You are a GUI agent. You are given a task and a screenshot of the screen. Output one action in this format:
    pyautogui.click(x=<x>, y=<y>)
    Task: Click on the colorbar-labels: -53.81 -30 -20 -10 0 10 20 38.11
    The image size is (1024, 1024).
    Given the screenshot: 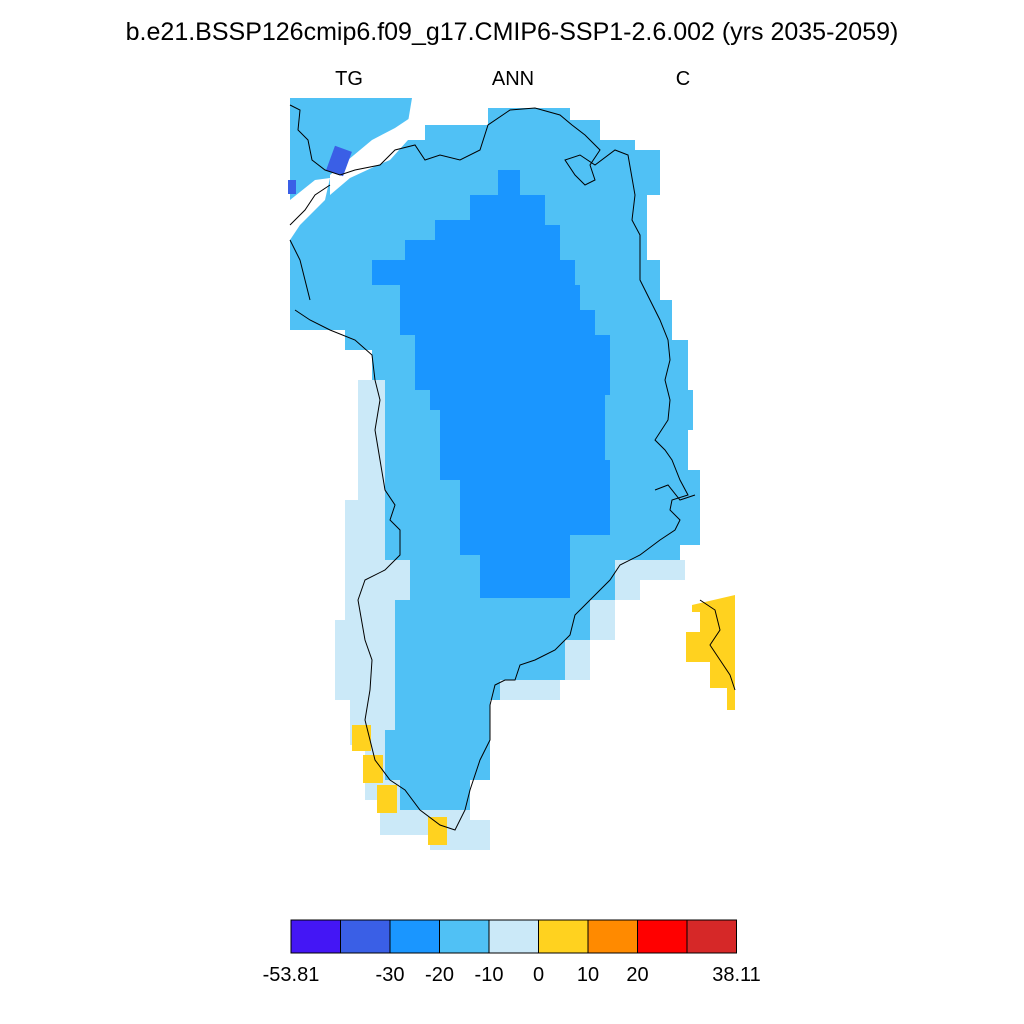 What is the action you would take?
    pyautogui.click(x=512, y=975)
    